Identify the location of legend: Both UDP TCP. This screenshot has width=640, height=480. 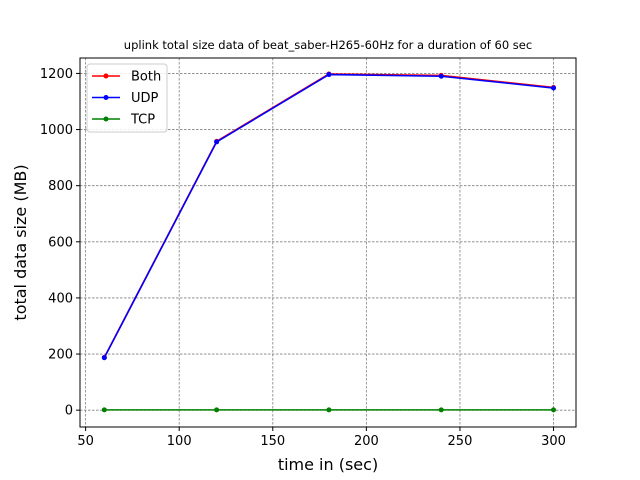
(127, 98).